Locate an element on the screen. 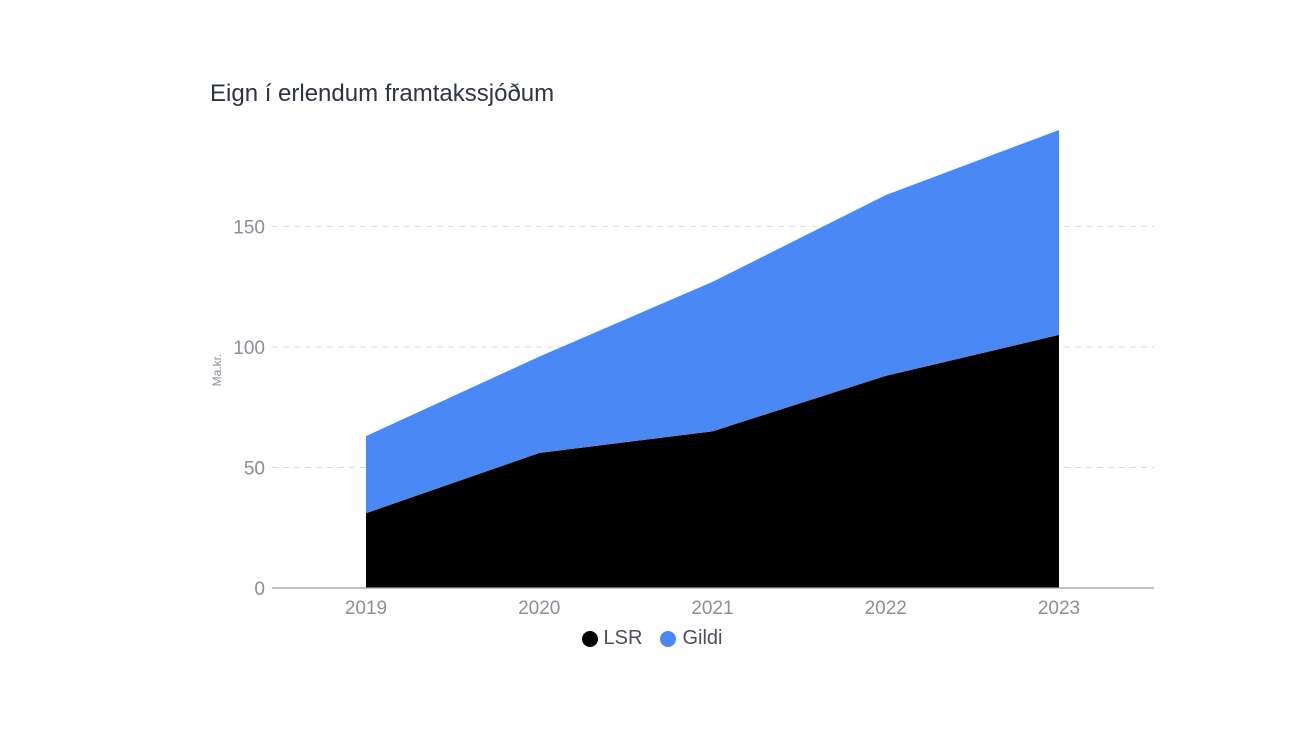  y-tick-label: 150 is located at coordinates (249, 227).